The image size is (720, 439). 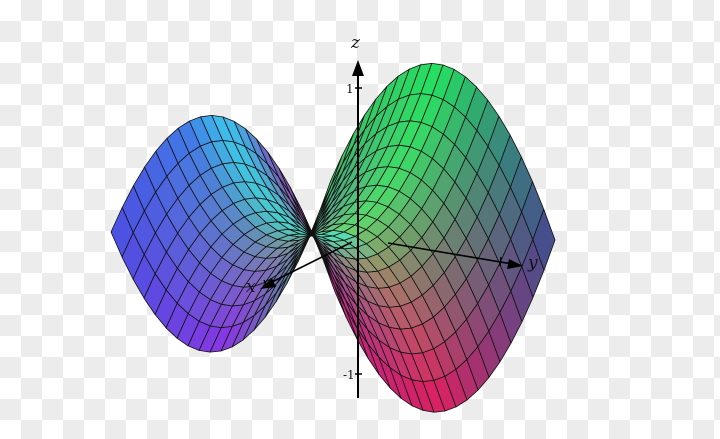 I want to click on x-axis-arrow, so click(x=268, y=283).